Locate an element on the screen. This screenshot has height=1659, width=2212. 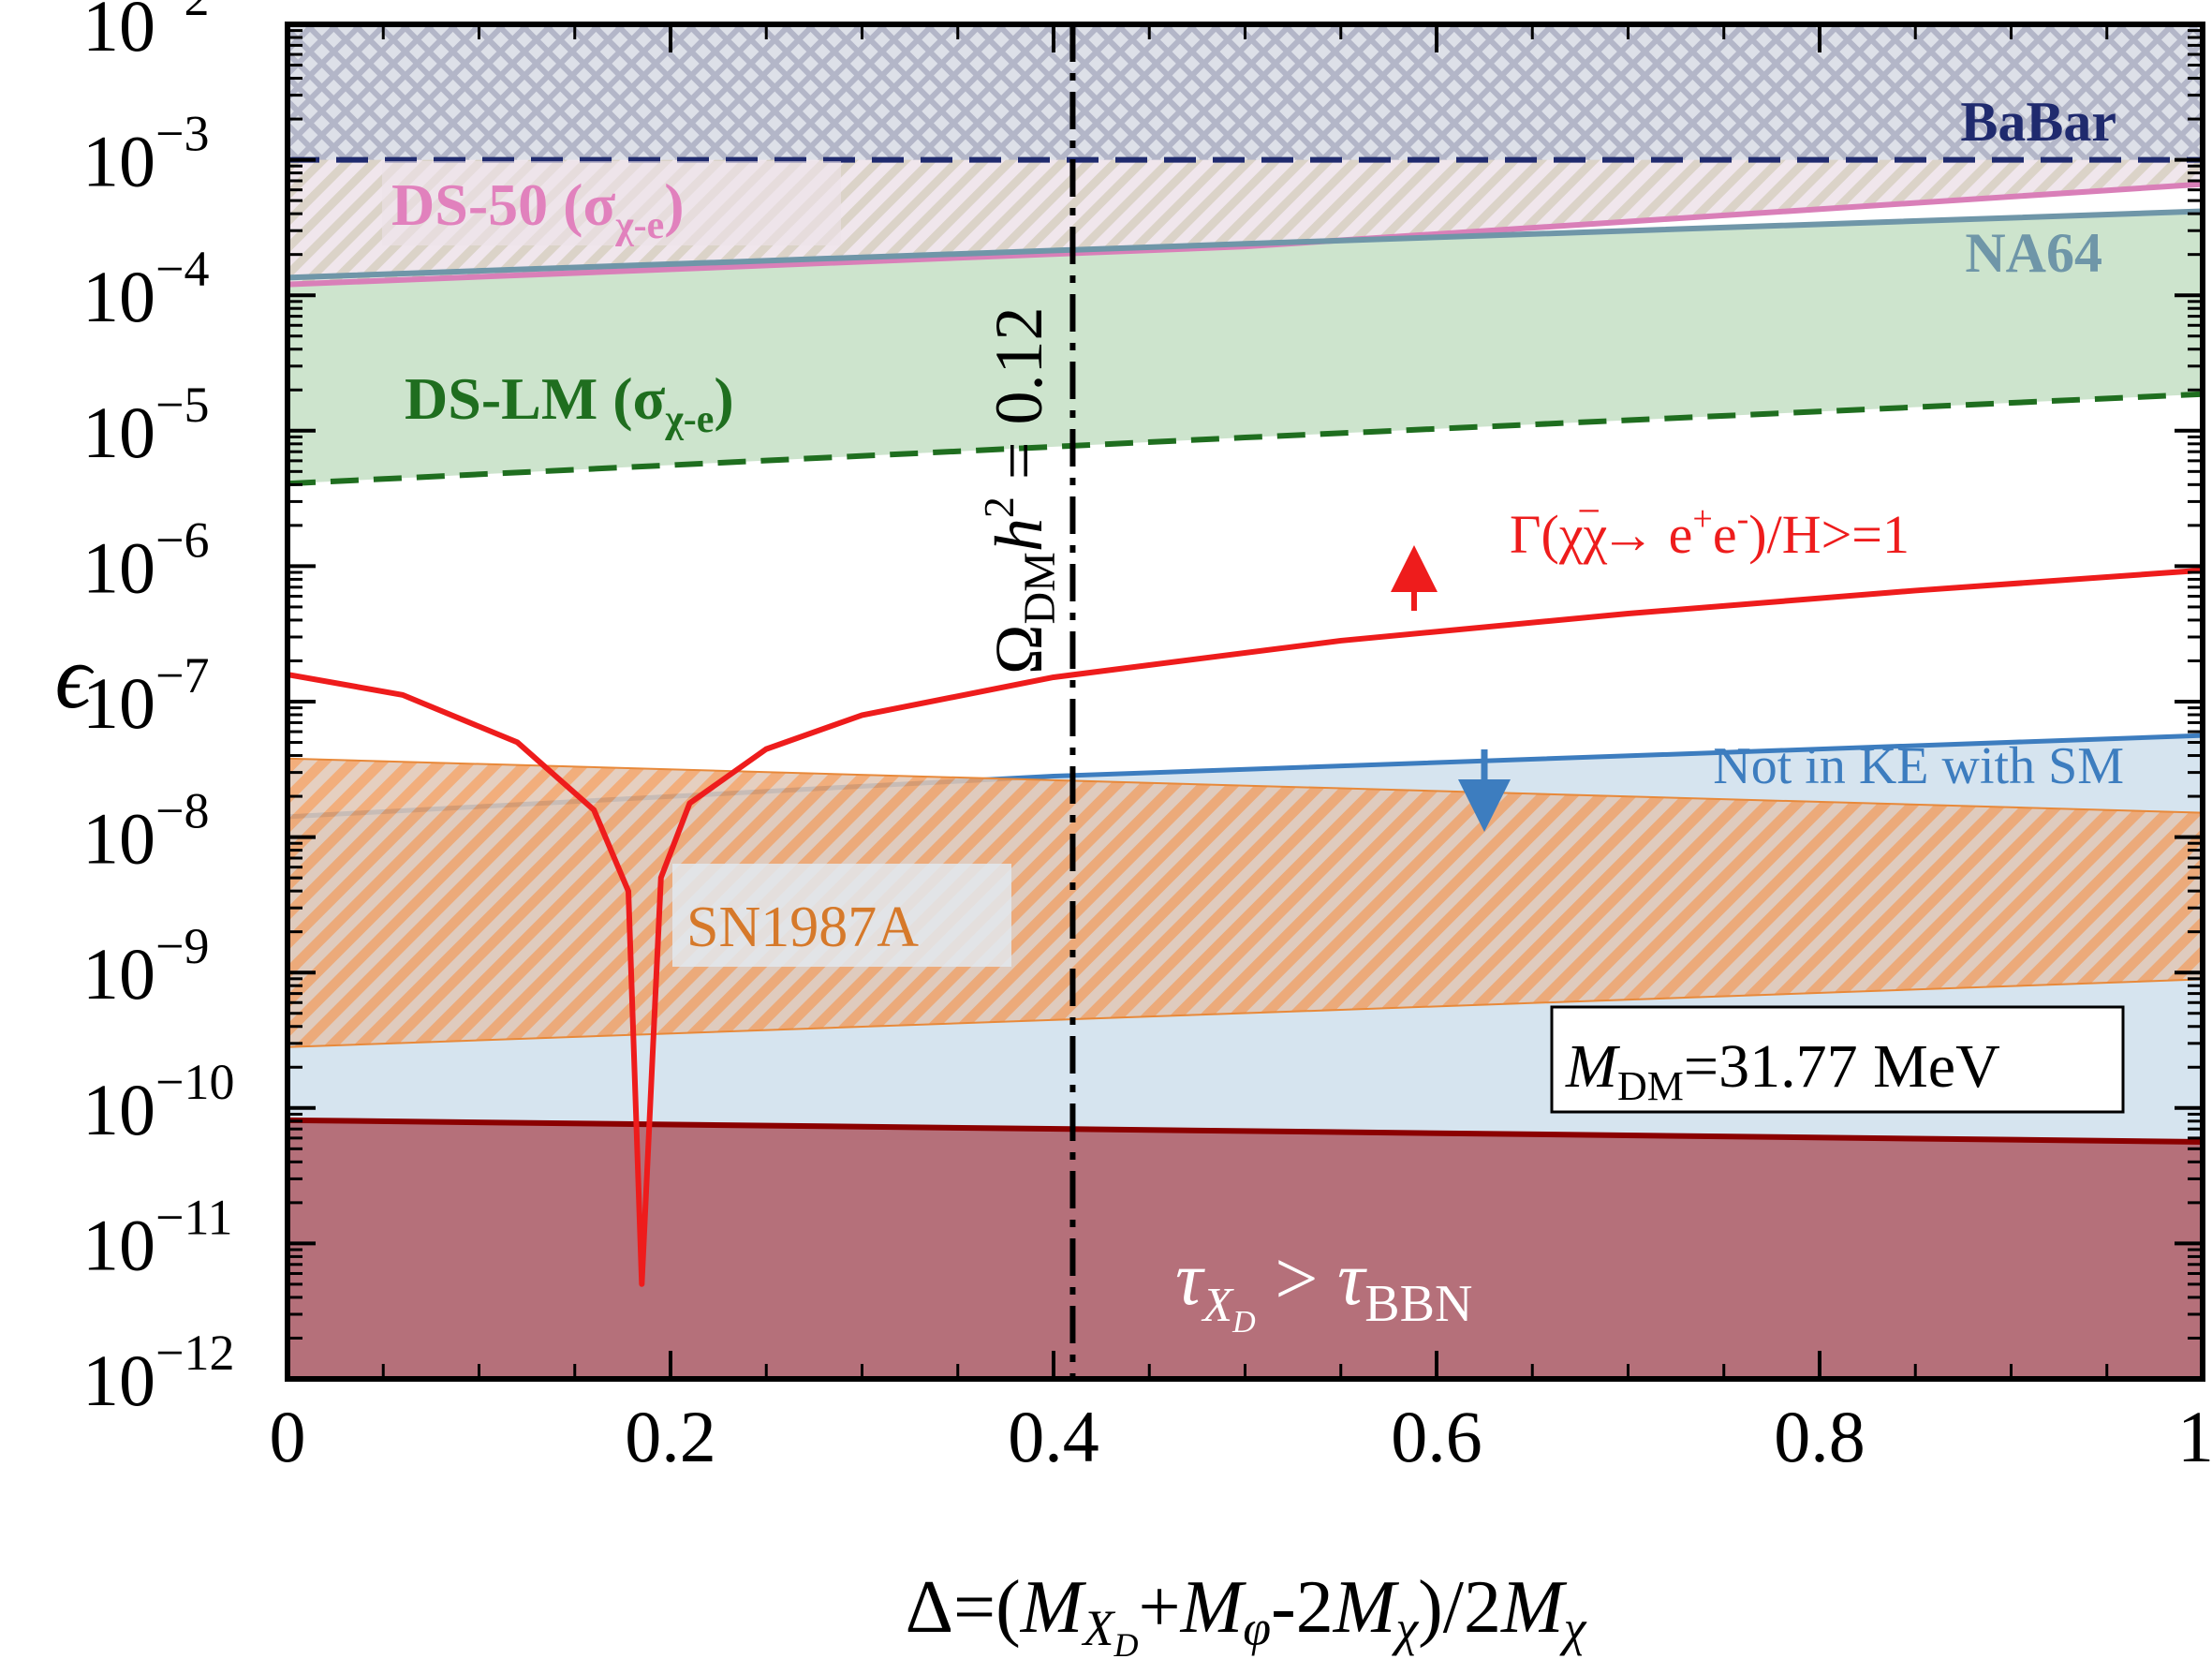
up-arrow-icon is located at coordinates (1414, 578).